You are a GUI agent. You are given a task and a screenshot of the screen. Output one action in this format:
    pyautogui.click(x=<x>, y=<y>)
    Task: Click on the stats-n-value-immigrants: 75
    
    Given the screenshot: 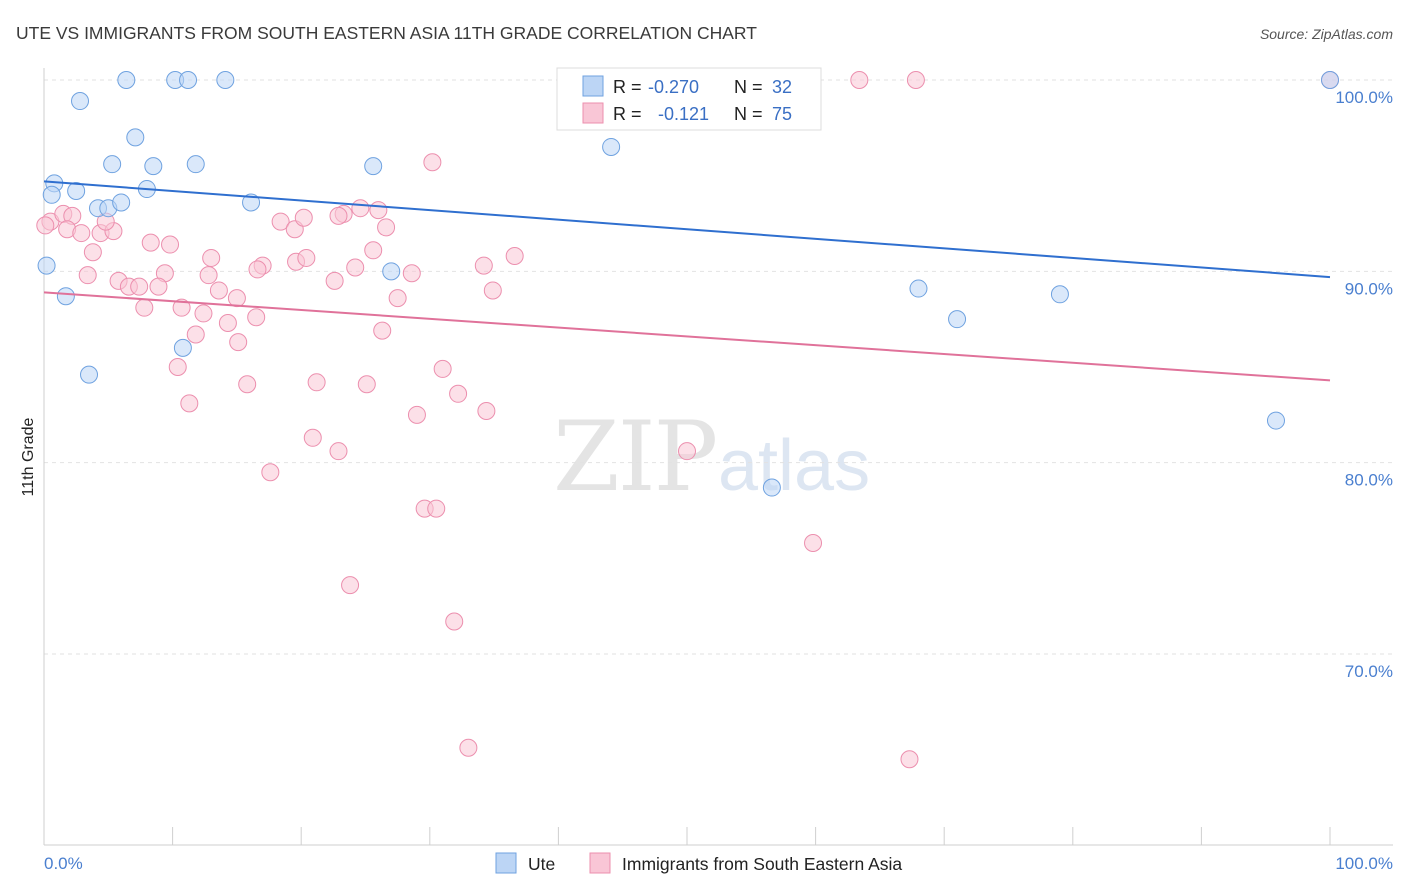 What is the action you would take?
    pyautogui.click(x=782, y=114)
    